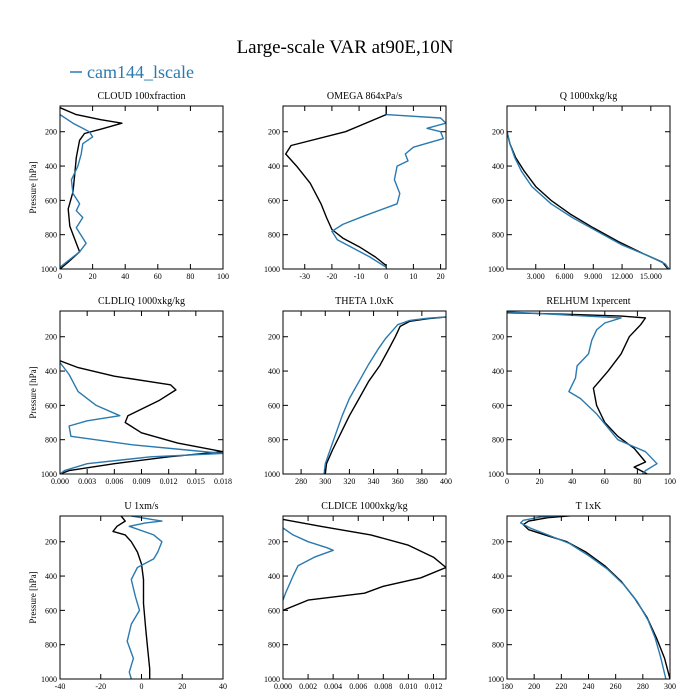 The image size is (700, 700). Describe the element at coordinates (622, 276) in the screenshot. I see `x-tick-label: 12.000` at that location.